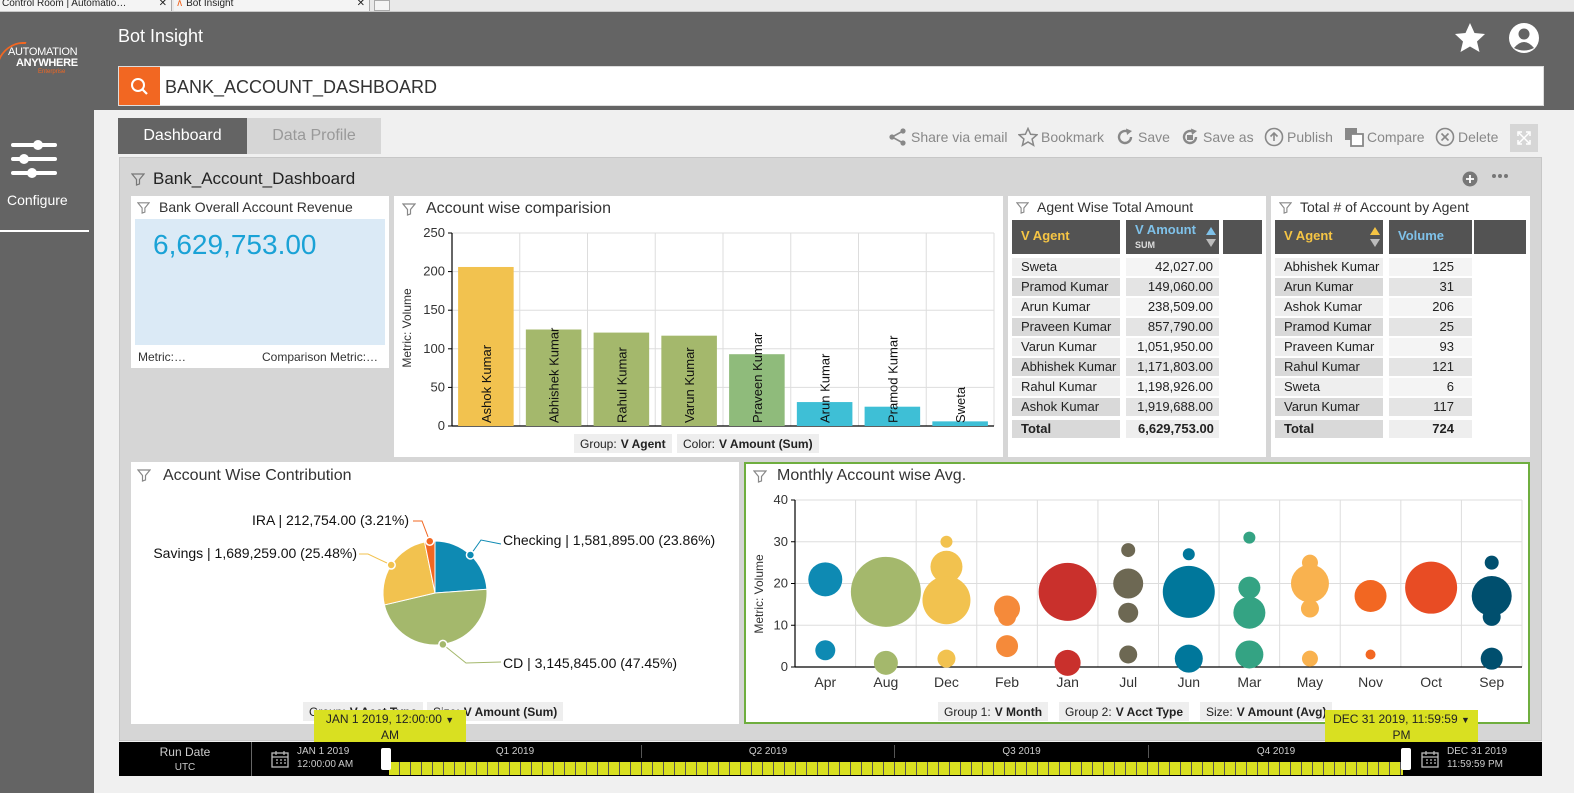  Describe the element at coordinates (1172, 347) in the screenshot. I see `table-cell-value: 1,051,950.00` at that location.